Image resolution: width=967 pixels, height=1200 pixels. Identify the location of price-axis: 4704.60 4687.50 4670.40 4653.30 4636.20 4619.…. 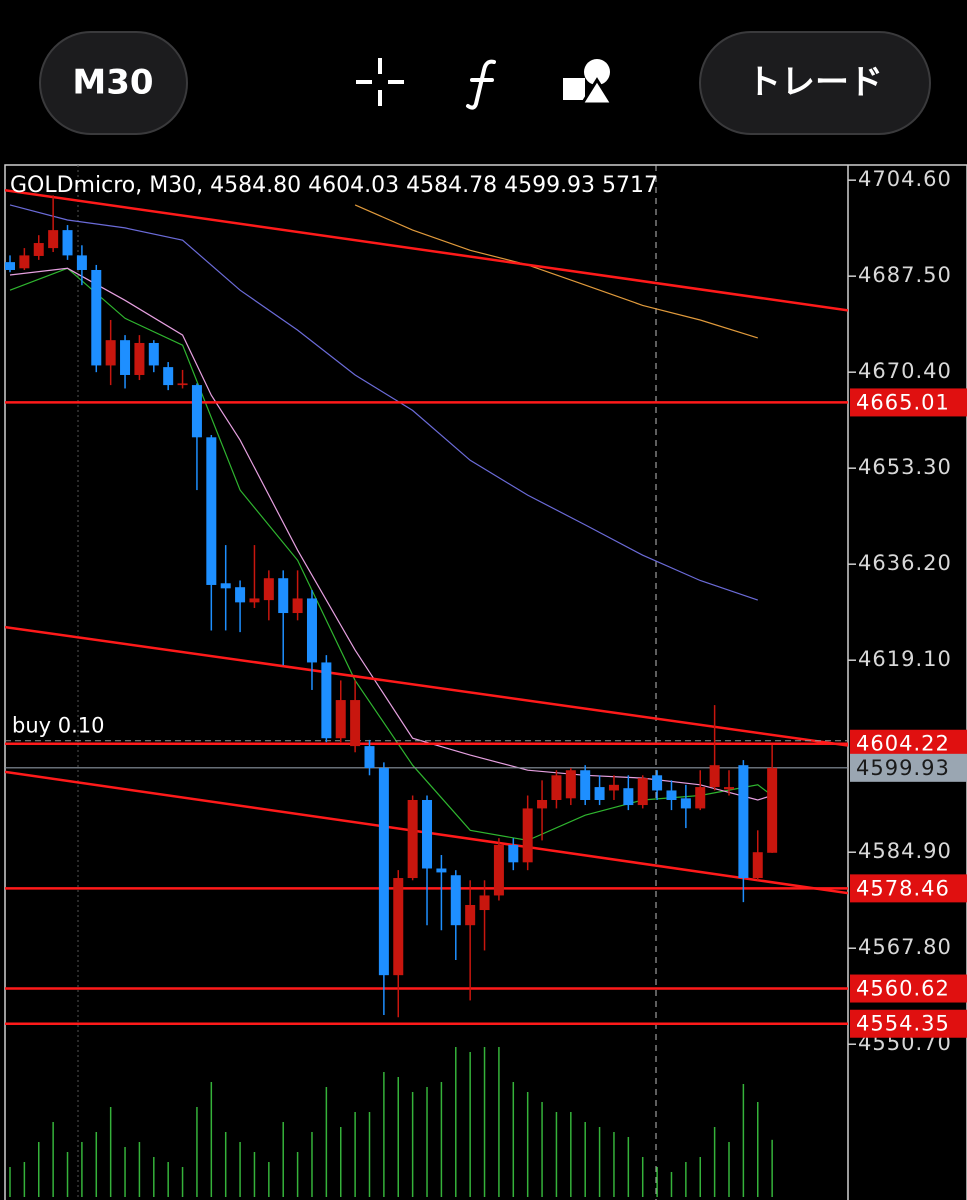
(907, 611).